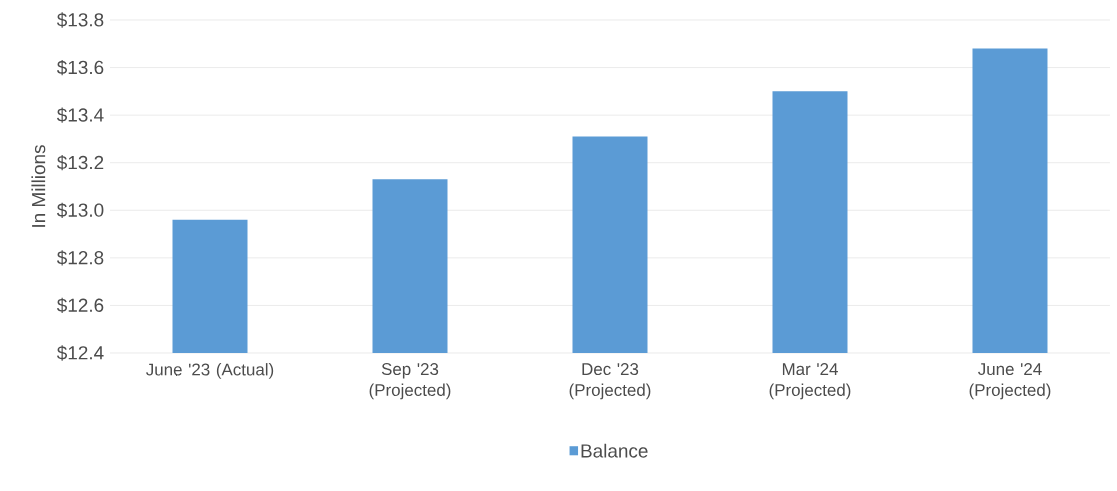 The image size is (1117, 491). What do you see at coordinates (80, 353) in the screenshot?
I see `y-tick-label: $12.4` at bounding box center [80, 353].